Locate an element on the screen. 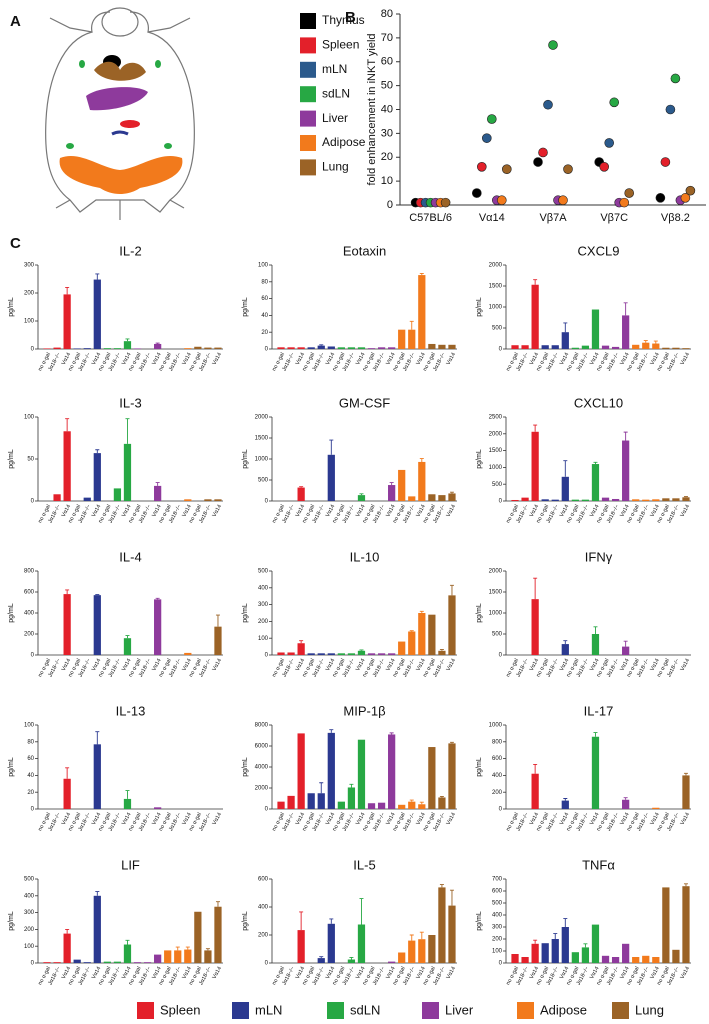 The height and width of the screenshot is (1024, 709). y-tick-label: 1500 is located at coordinates (496, 593).